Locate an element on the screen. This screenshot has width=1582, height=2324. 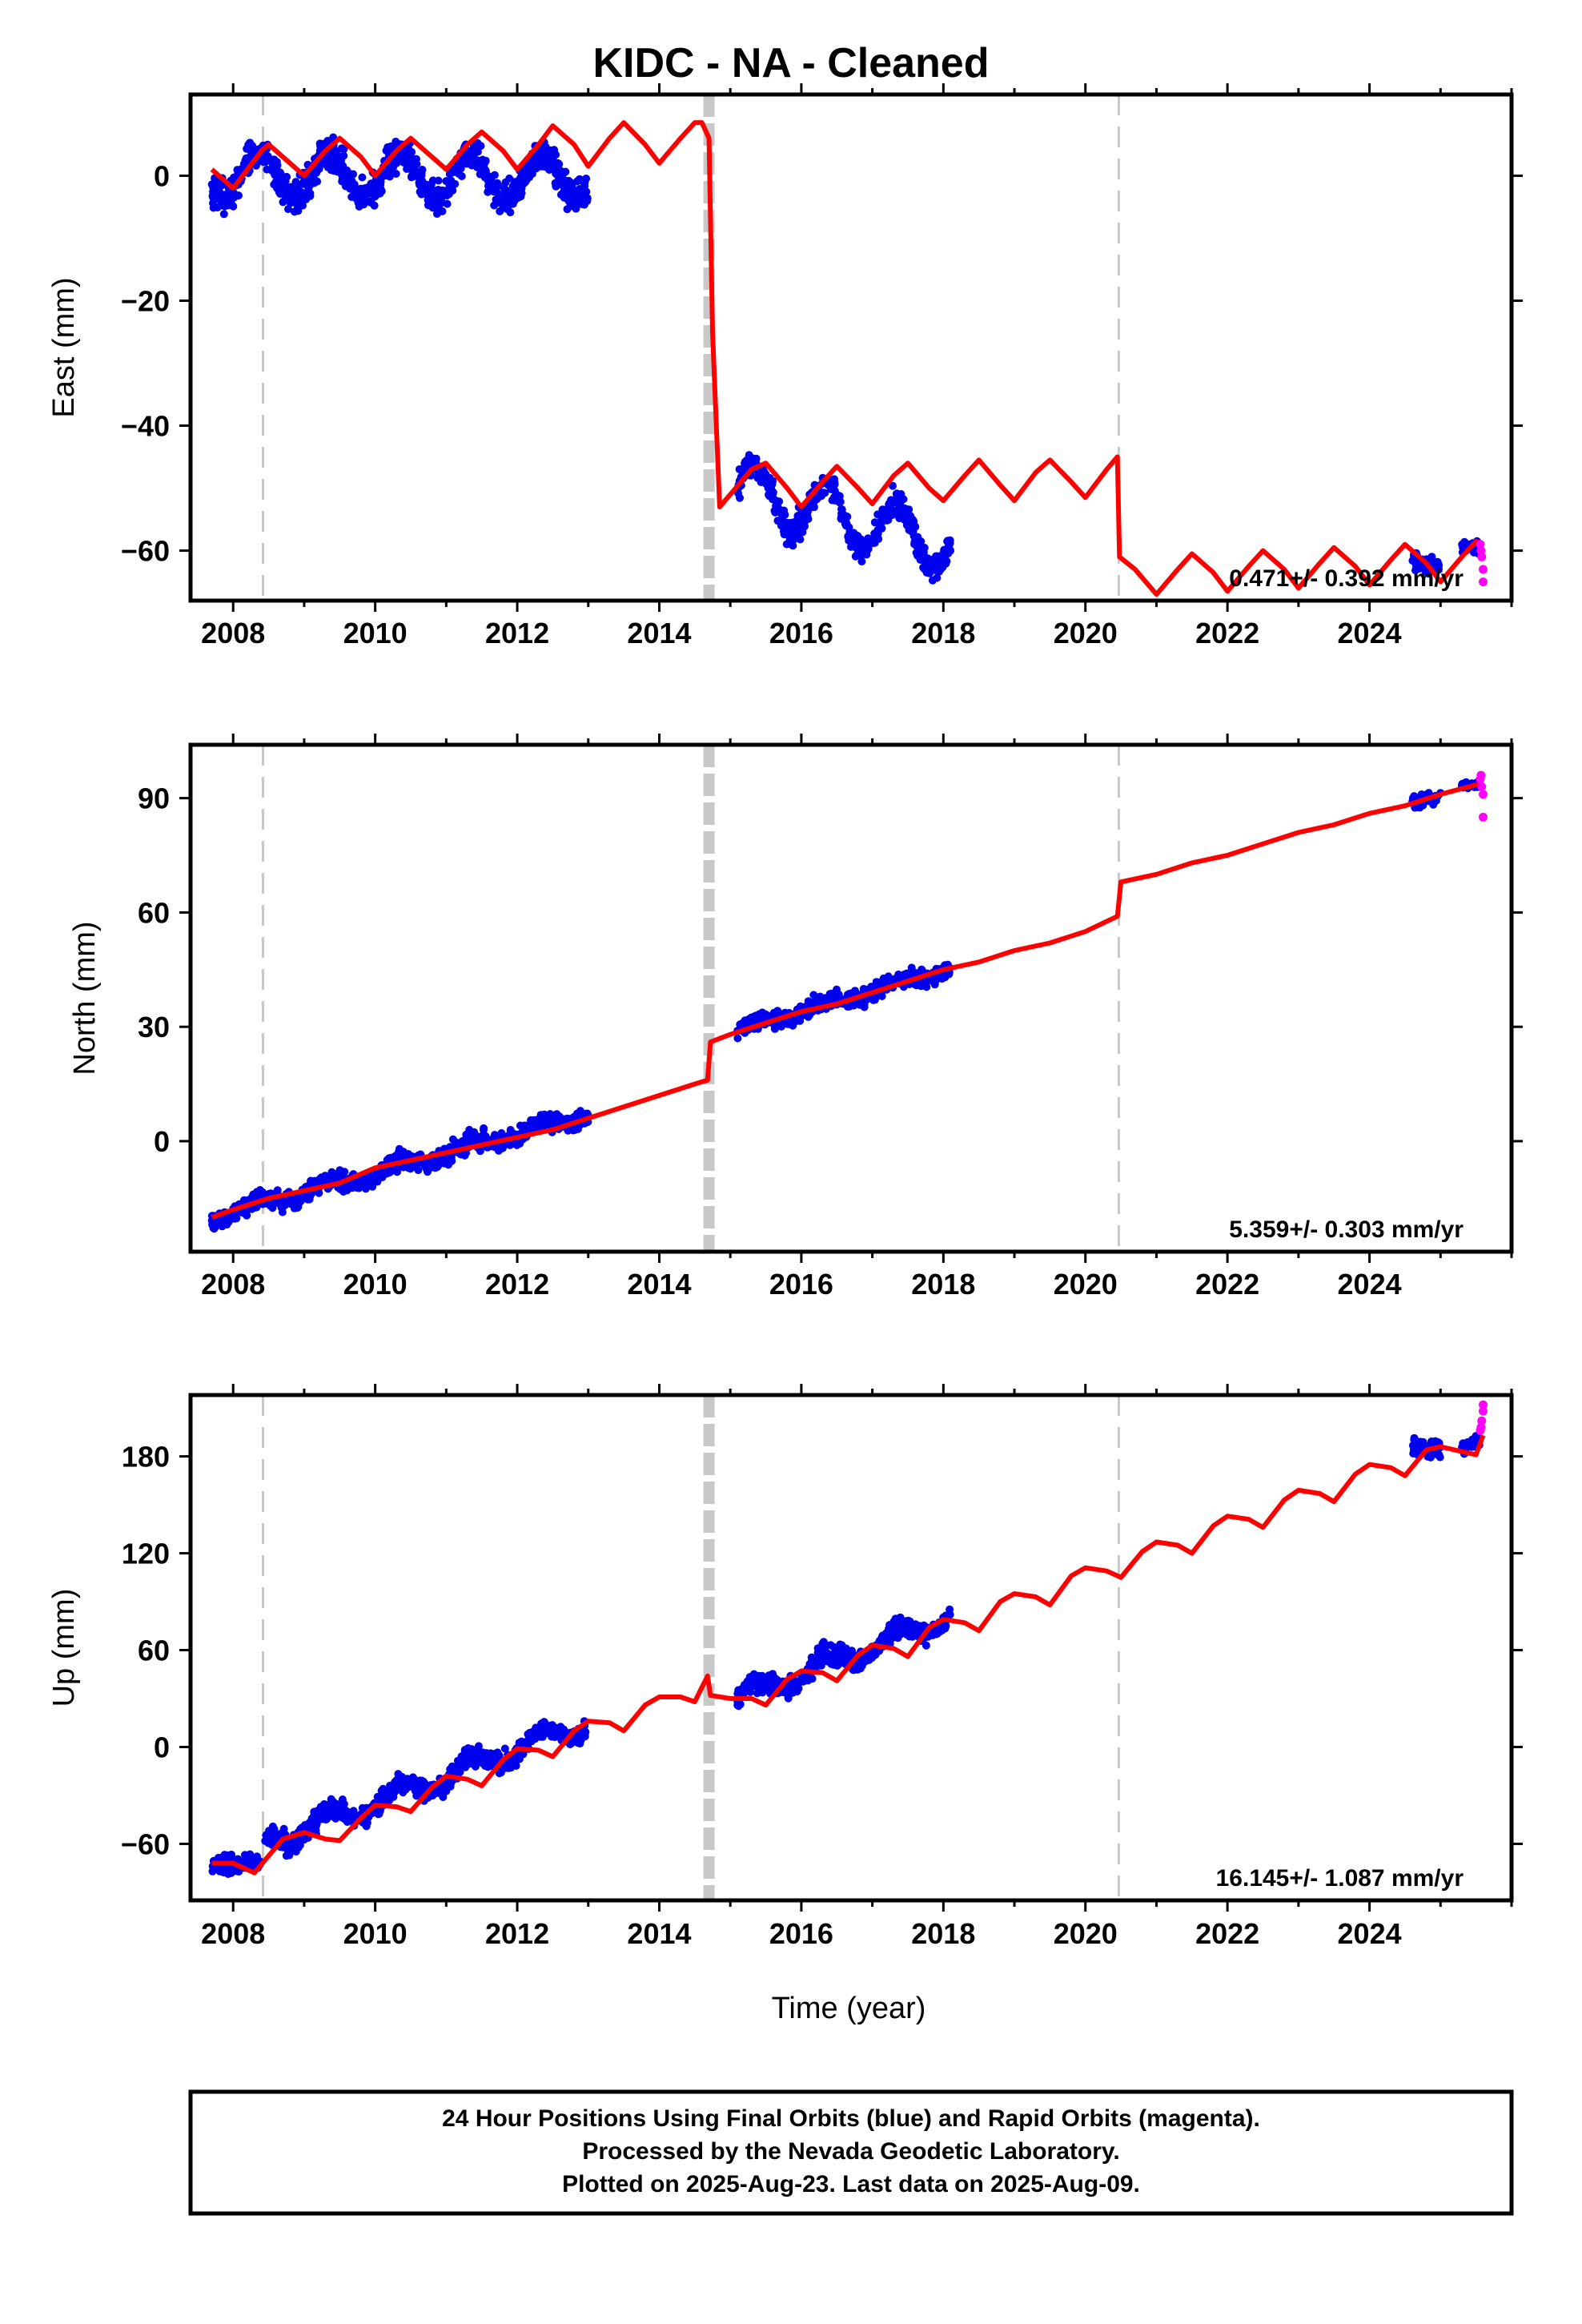
x-tick-label: 2022 is located at coordinates (1227, 1284).